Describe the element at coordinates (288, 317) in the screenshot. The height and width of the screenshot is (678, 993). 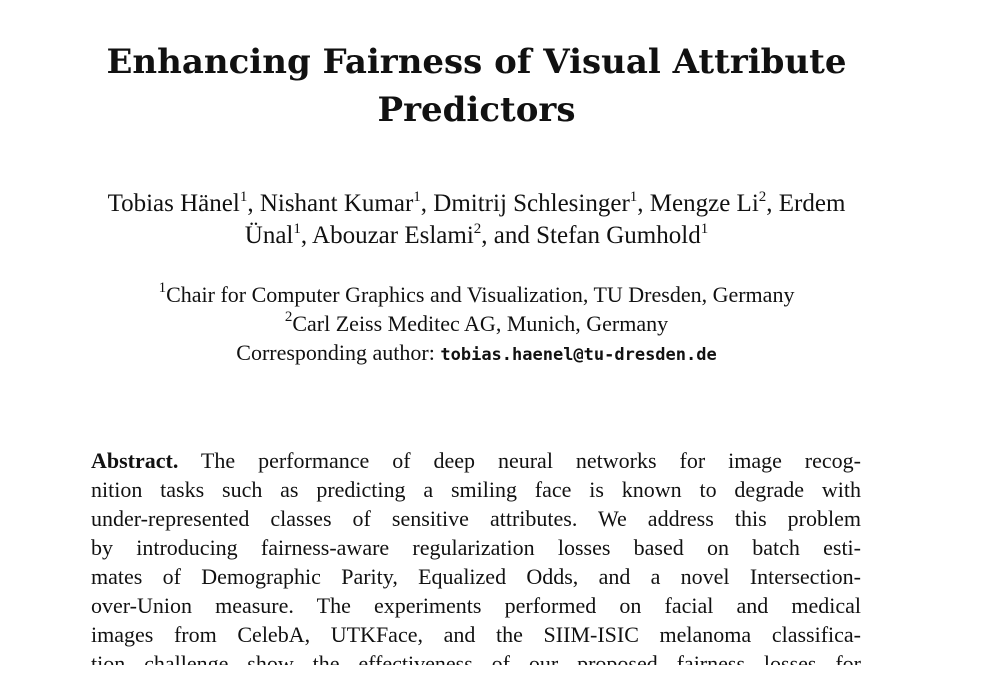
I see `affiliation-mark: 2` at that location.